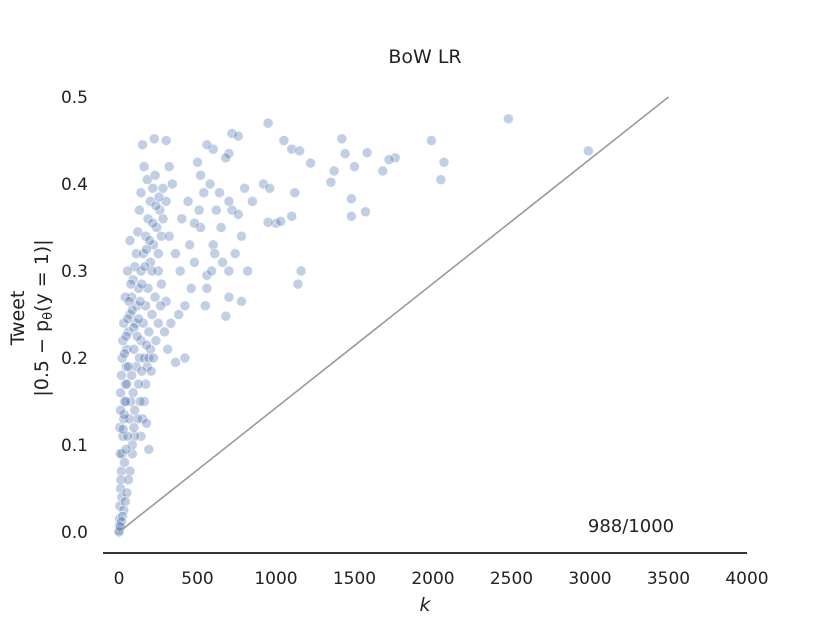 The image size is (830, 623). I want to click on x-tick-label: 500, so click(197, 579).